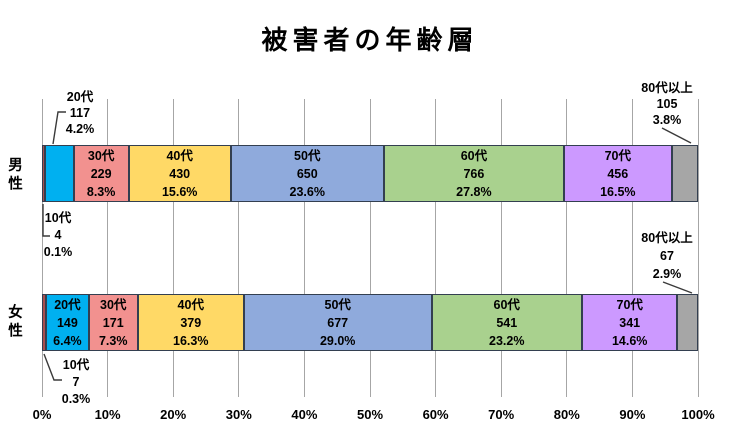  What do you see at coordinates (101, 191) in the screenshot?
I see `segment-percent: 8.3%` at bounding box center [101, 191].